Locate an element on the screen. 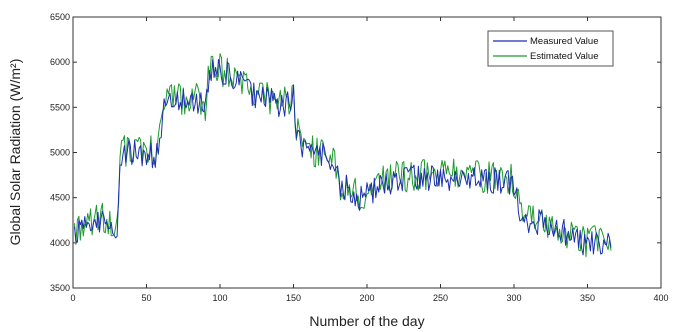 This screenshot has width=675, height=332. y-tick-label: 5000 is located at coordinates (60, 153).